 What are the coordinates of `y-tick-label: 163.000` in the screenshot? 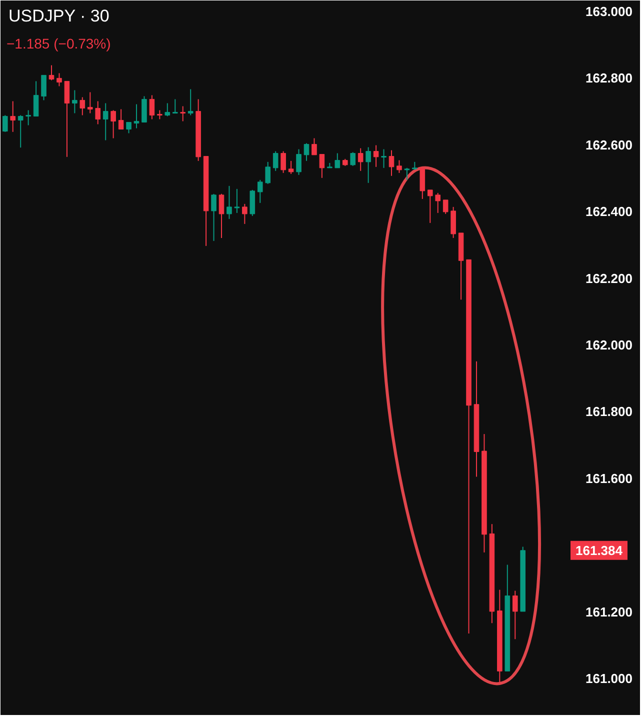 It's located at (609, 12).